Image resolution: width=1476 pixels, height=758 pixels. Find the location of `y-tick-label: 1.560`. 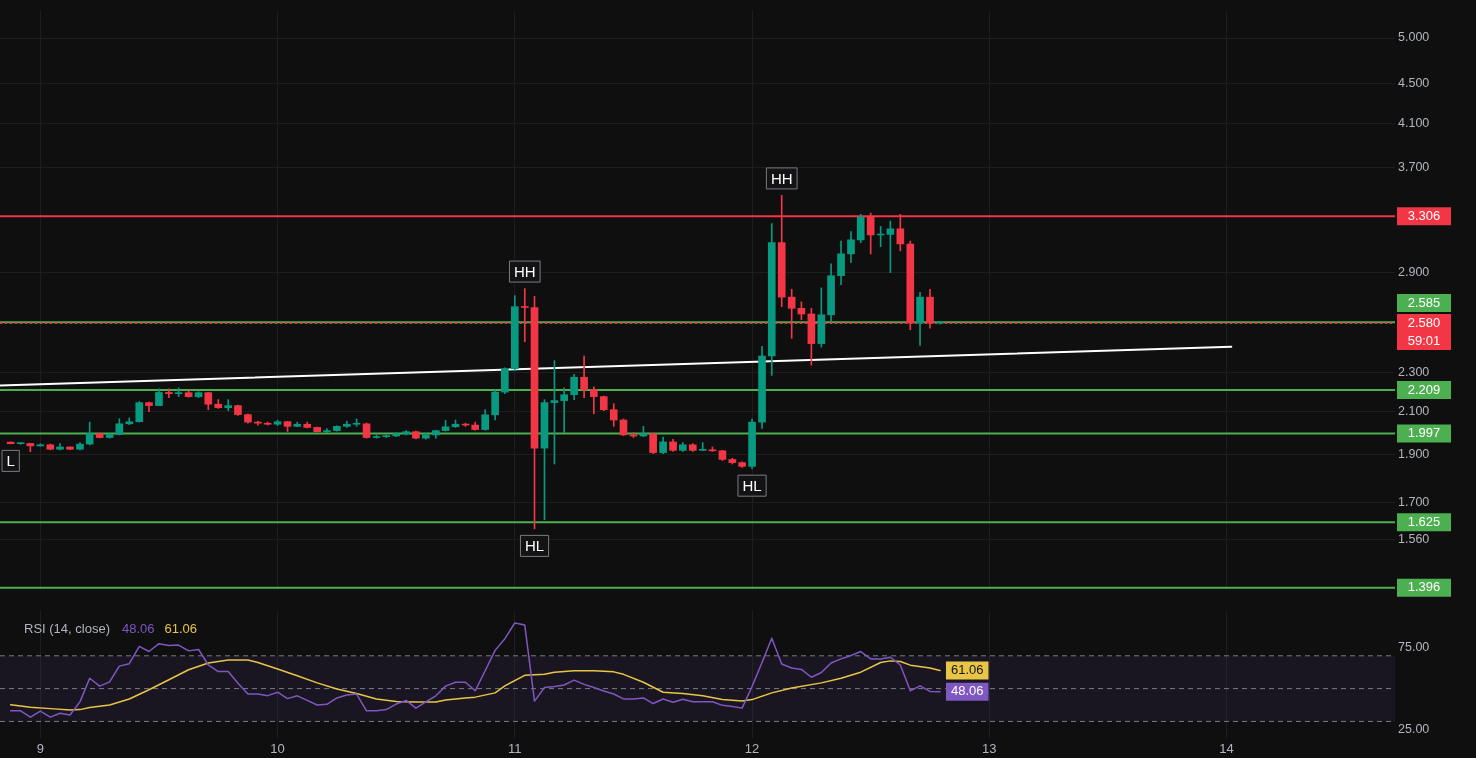

y-tick-label: 1.560 is located at coordinates (1414, 539).